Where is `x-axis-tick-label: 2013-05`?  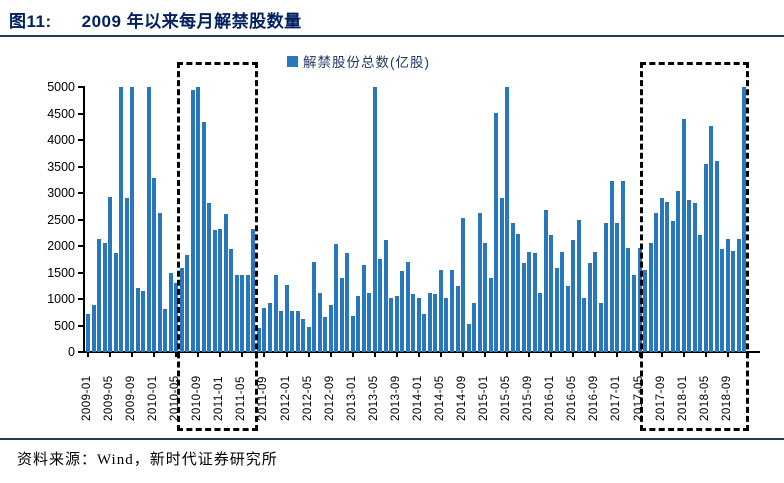
x-axis-tick-label: 2013-05 is located at coordinates (373, 398).